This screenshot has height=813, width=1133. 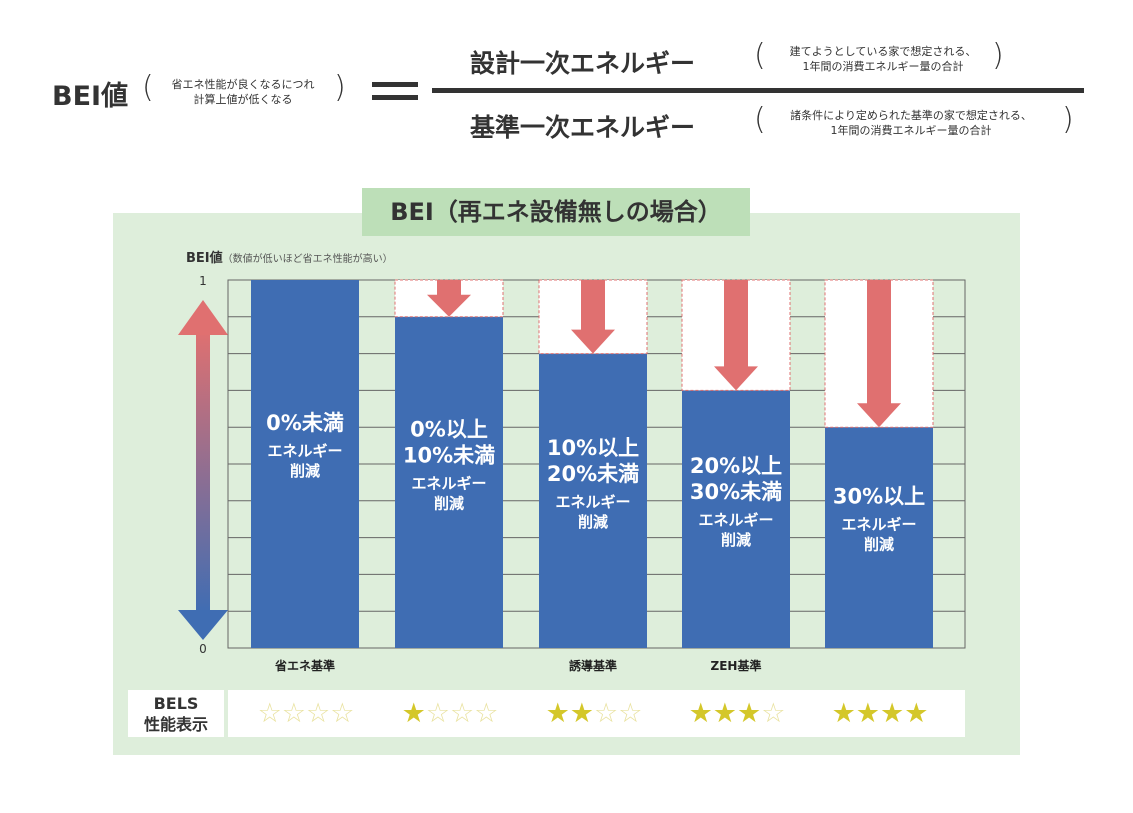 What do you see at coordinates (593, 474) in the screenshot?
I see `bar-label: 20%未満` at bounding box center [593, 474].